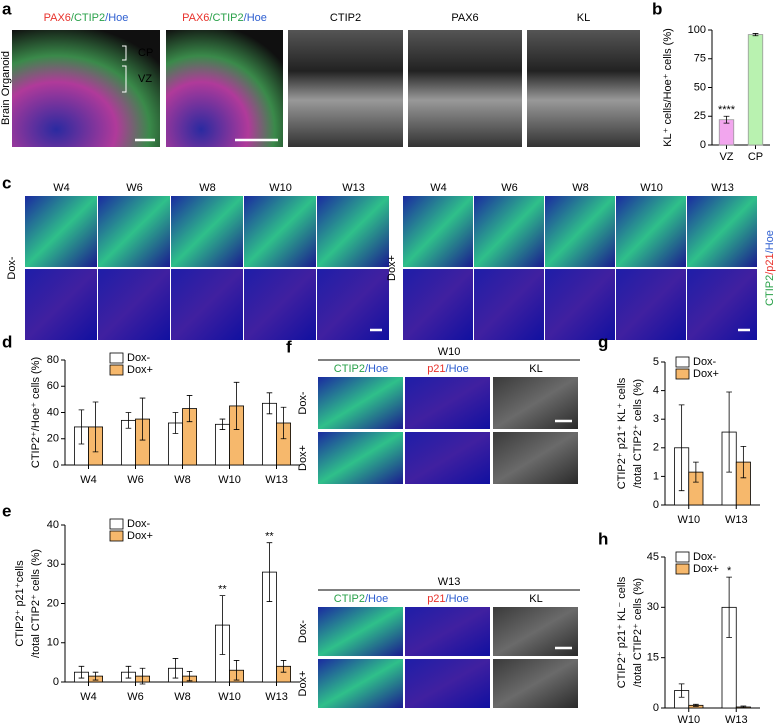 The width and height of the screenshot is (777, 726). I want to click on channel-label: PAX6/CTIP2/Hoe, so click(224, 18).